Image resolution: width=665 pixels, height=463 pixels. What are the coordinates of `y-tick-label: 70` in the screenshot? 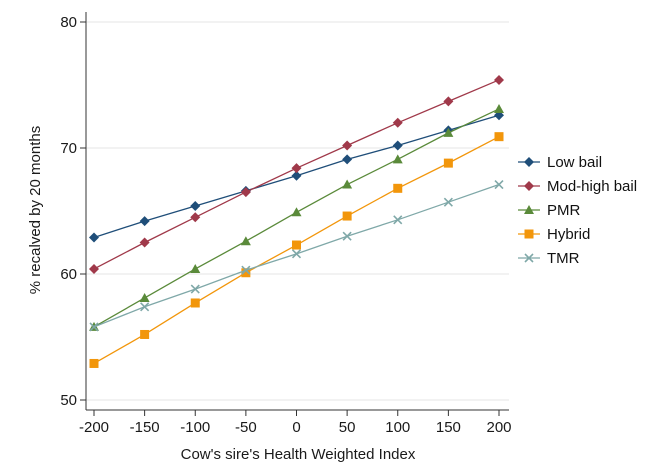 It's located at (68, 148).